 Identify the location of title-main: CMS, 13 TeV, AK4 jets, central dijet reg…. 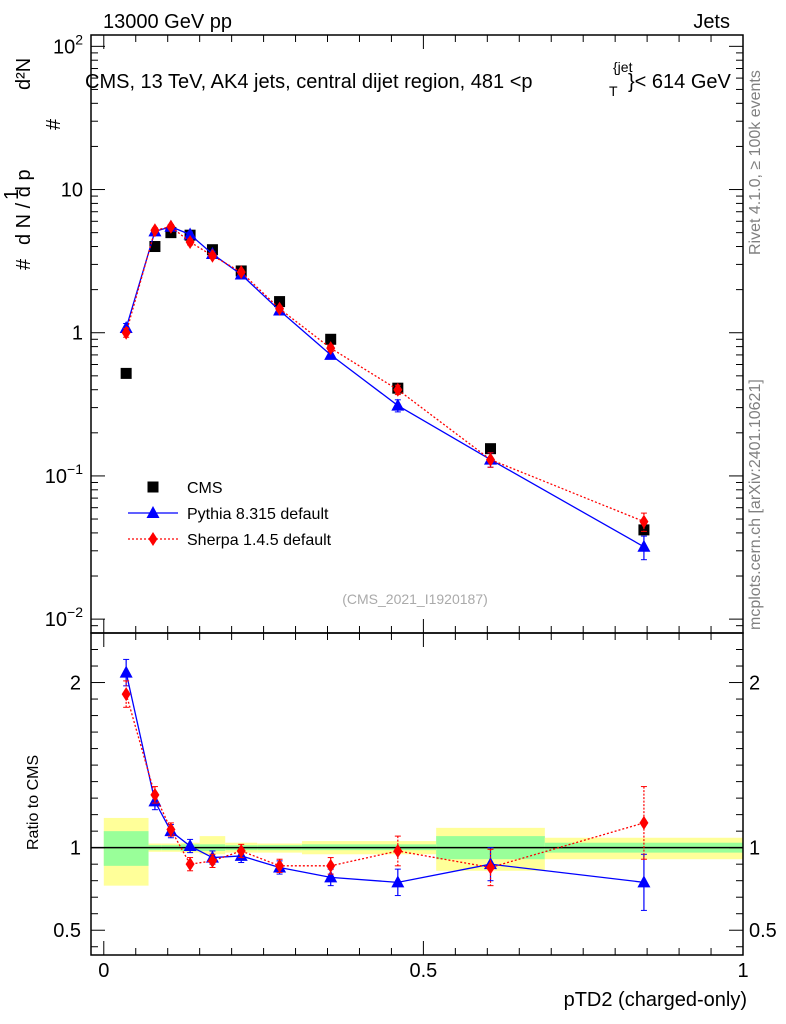
(309, 82).